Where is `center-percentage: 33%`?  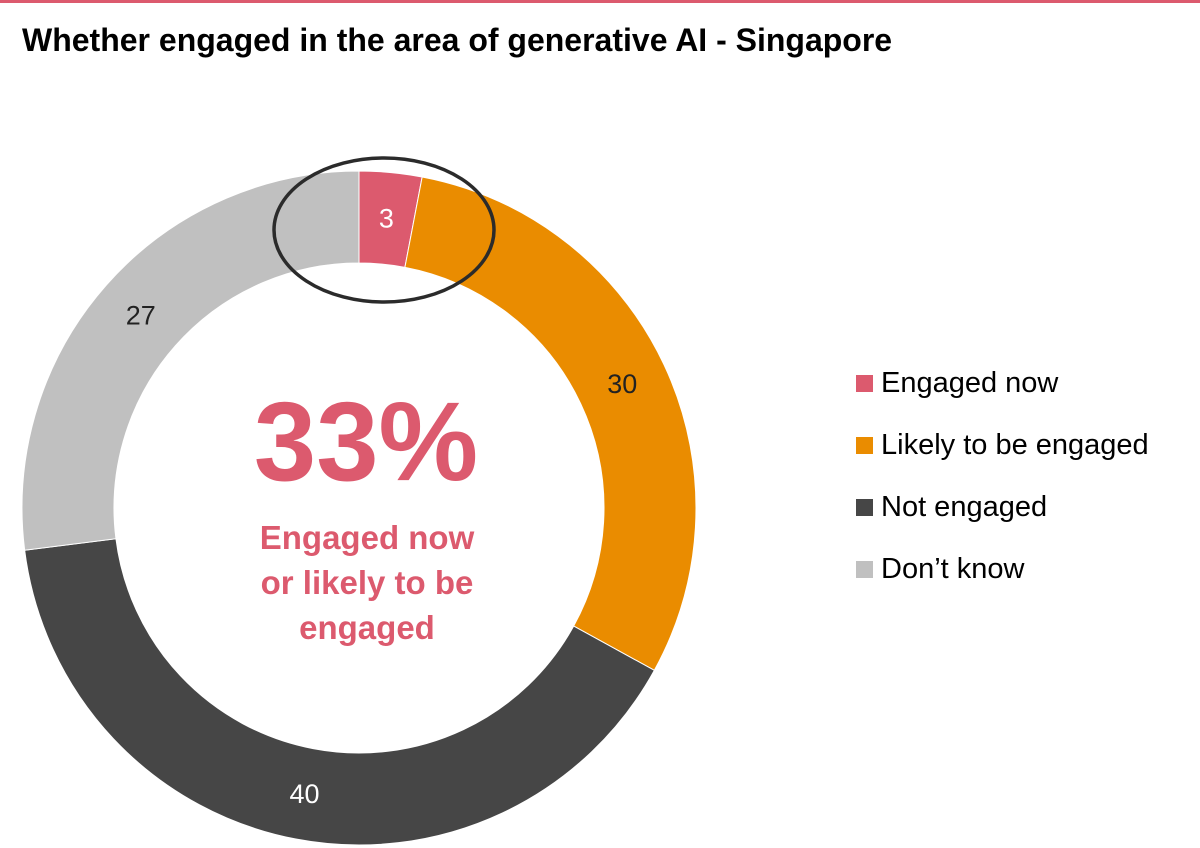
center-percentage: 33% is located at coordinates (366, 441).